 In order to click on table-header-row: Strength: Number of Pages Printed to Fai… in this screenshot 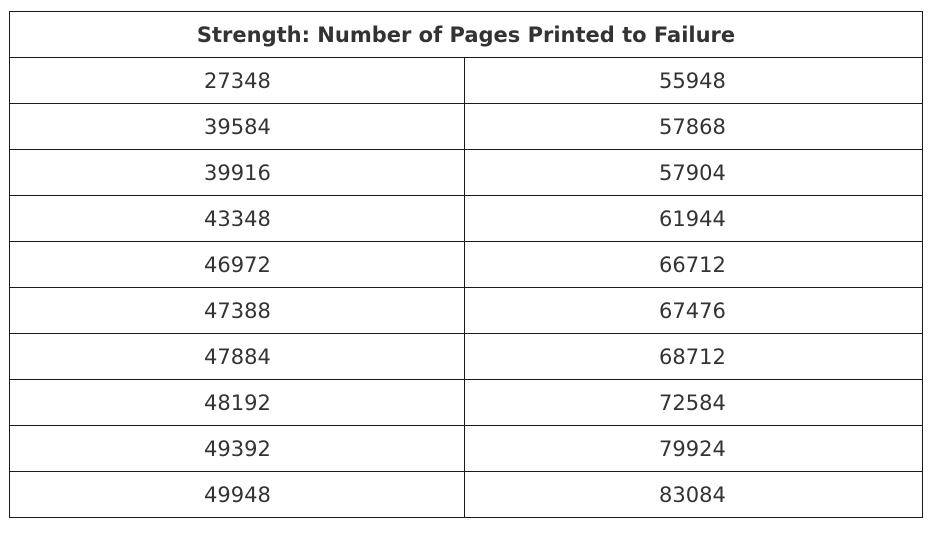, I will do `click(466, 34)`.